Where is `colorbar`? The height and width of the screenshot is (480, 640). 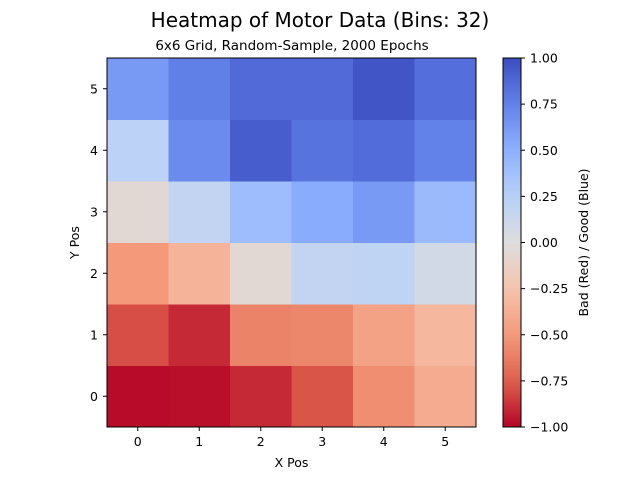
colorbar is located at coordinates (512, 242).